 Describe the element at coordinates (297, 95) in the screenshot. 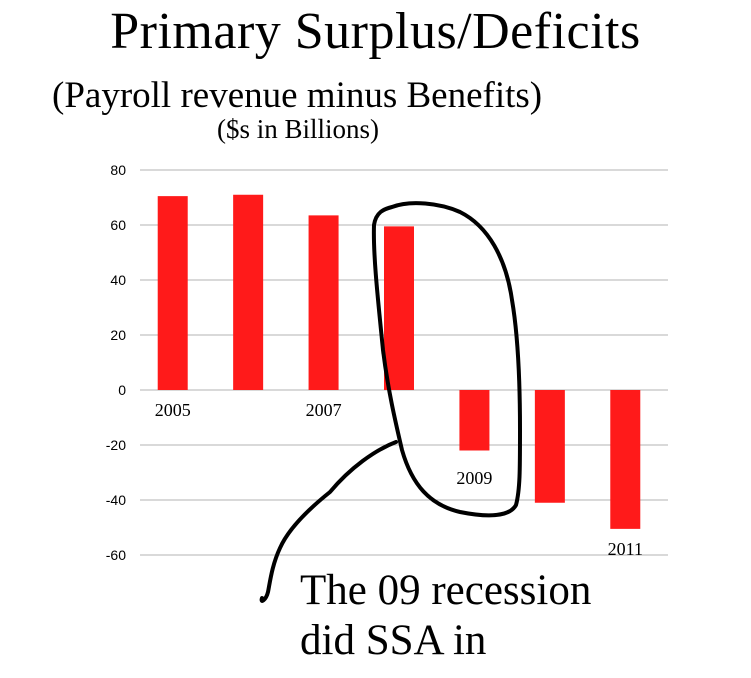

I see `chart-subtitle: (Payroll revenue minus Benefits)` at that location.